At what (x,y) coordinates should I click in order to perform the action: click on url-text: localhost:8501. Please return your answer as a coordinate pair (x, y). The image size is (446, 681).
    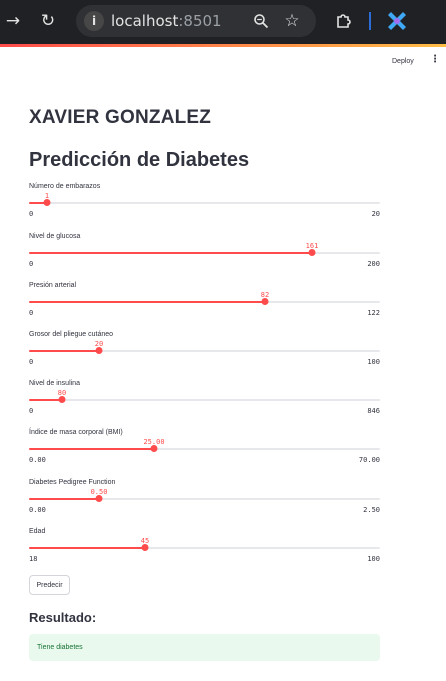
    Looking at the image, I should click on (166, 21).